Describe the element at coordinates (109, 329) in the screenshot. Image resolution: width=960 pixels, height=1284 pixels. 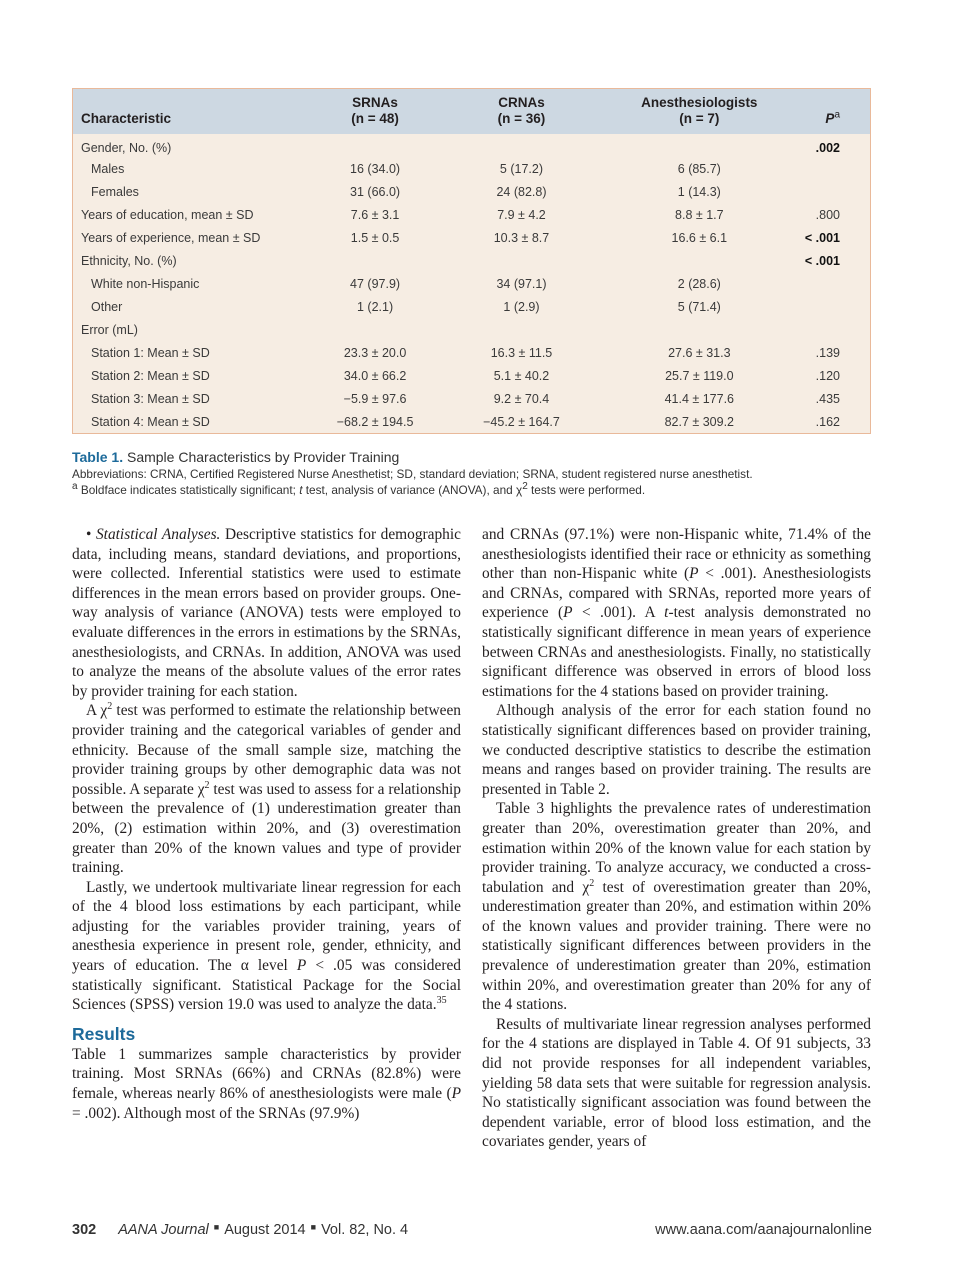
I see `row-label: Error (mL)` at that location.